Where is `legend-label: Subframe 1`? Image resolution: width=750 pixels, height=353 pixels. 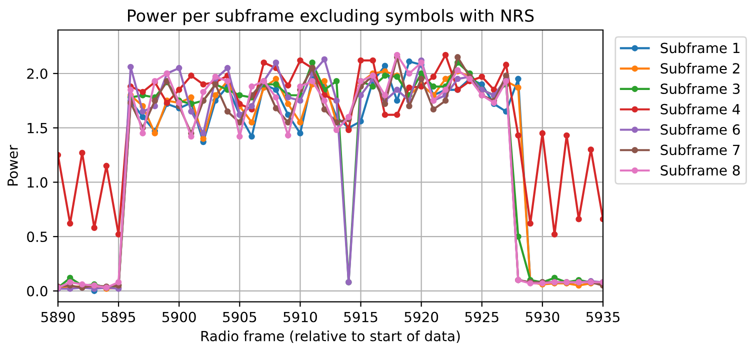
legend-label: Subframe 1 is located at coordinates (700, 48).